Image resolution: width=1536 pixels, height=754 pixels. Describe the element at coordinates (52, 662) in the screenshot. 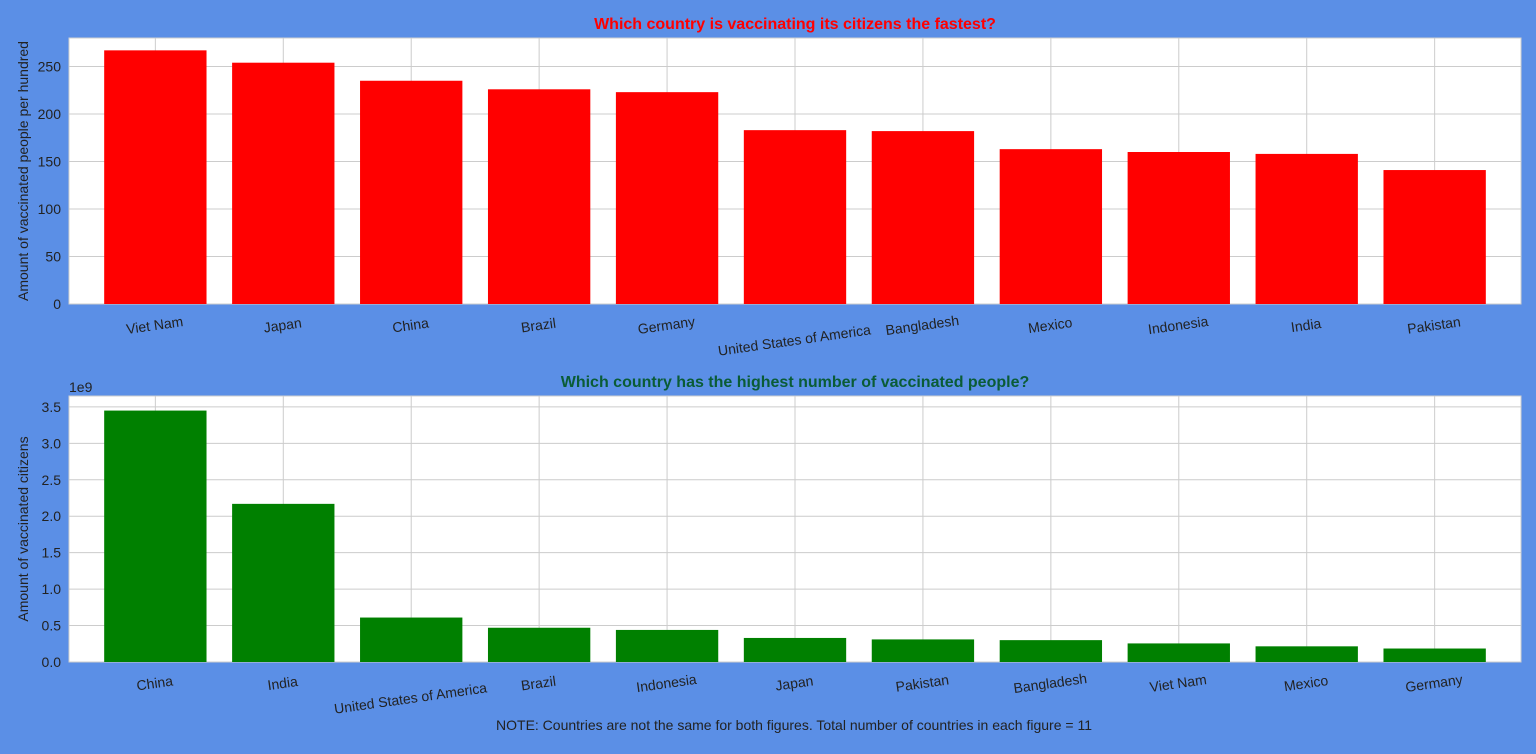

I see `y-tick-label: 0.0` at that location.